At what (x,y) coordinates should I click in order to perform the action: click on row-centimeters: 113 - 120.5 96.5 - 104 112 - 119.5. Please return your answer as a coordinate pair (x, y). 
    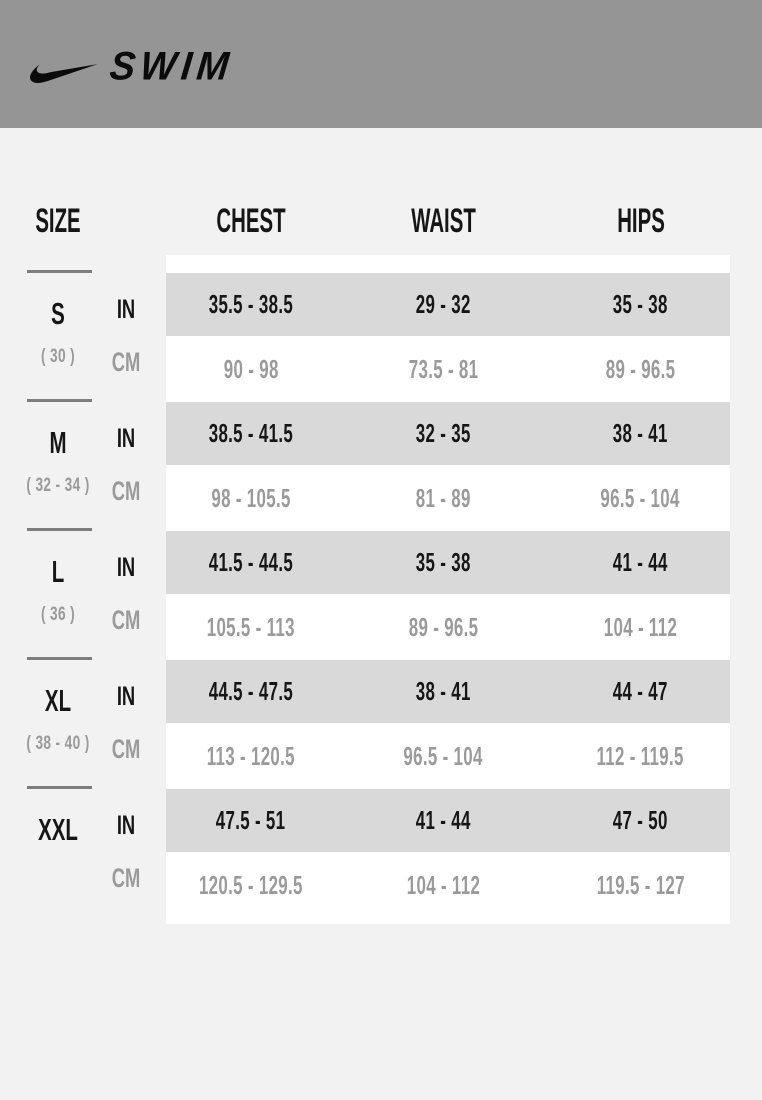
    Looking at the image, I should click on (448, 756).